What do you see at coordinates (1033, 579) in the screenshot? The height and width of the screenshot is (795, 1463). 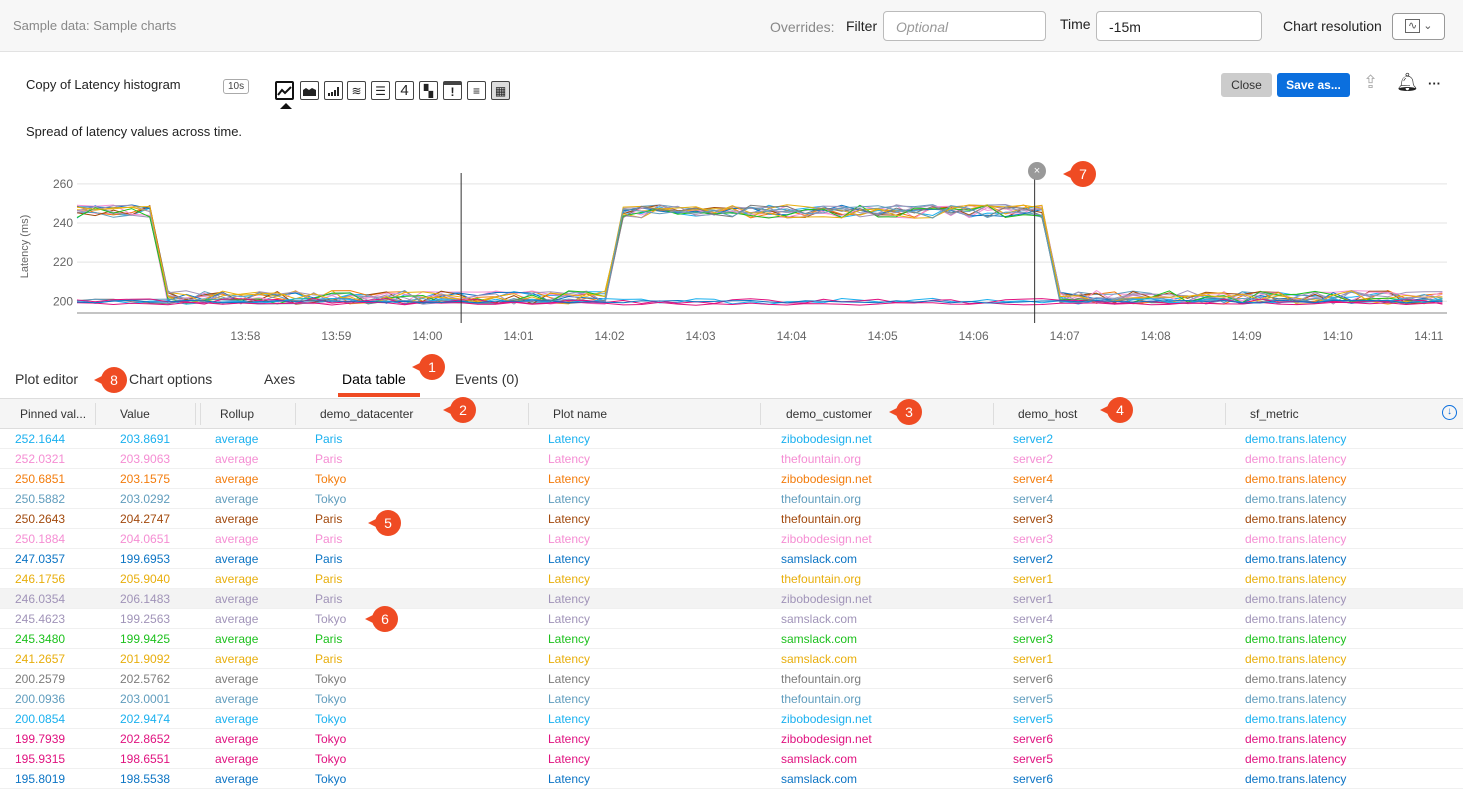 I see `table-cell: server1` at bounding box center [1033, 579].